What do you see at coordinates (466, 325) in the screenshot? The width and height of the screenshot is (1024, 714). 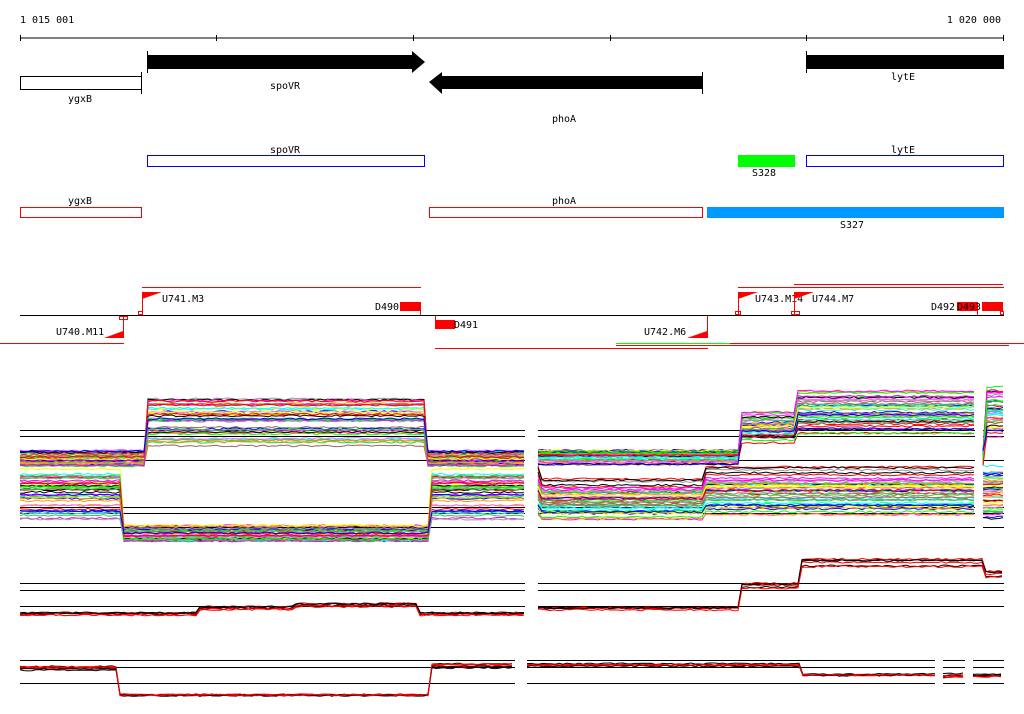 I see `site-label: D491` at bounding box center [466, 325].